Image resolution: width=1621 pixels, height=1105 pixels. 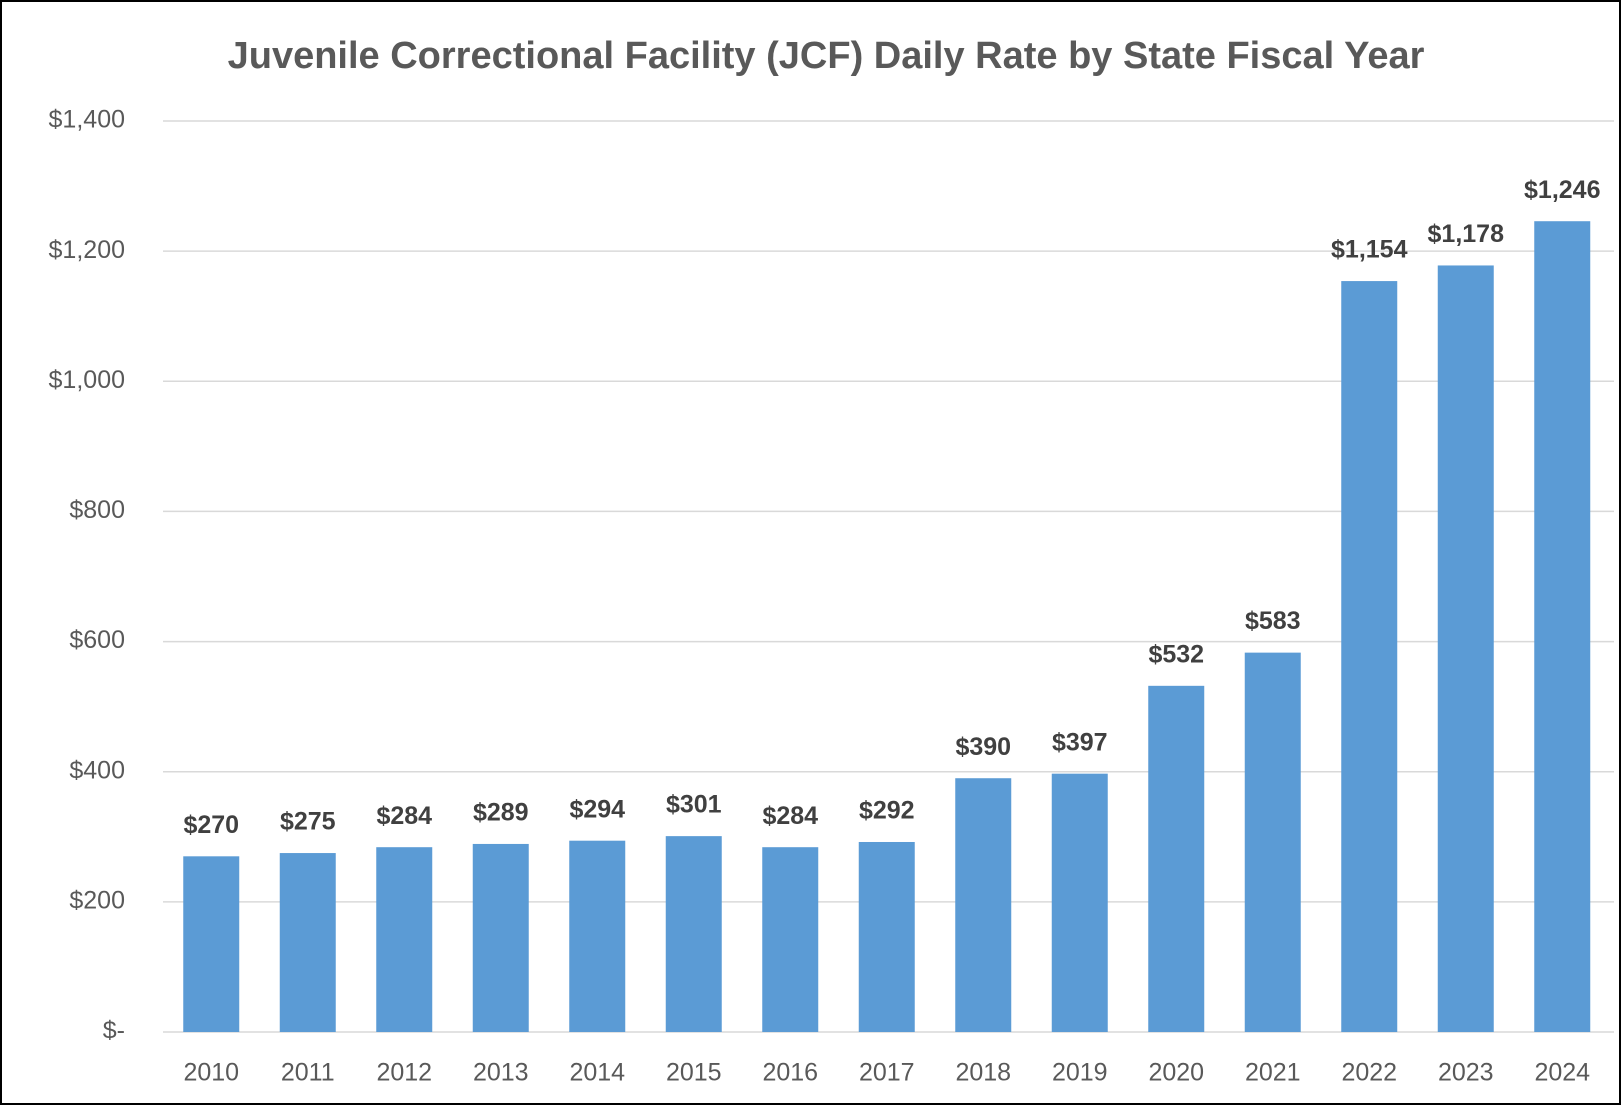 I want to click on data-label: $301, so click(x=694, y=805).